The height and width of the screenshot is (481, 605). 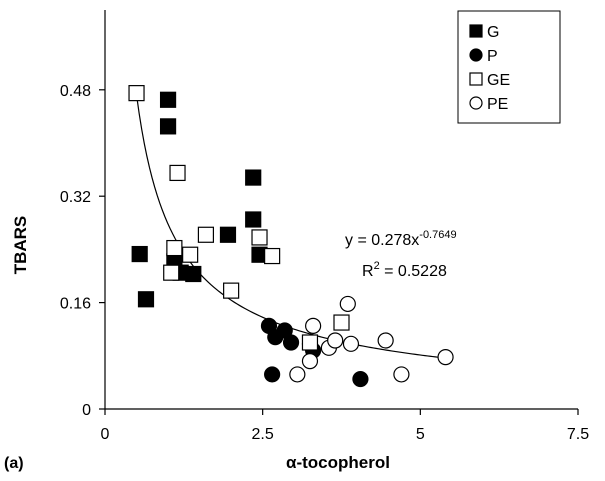 What do you see at coordinates (437, 235) in the screenshot?
I see `equation-exponent: -0.7649` at bounding box center [437, 235].